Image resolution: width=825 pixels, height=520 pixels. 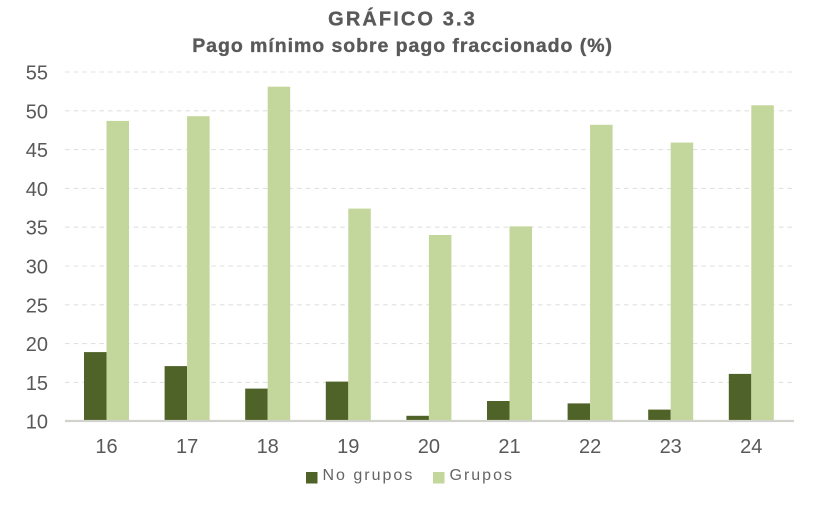 I want to click on svg-text: 23, so click(x=671, y=447).